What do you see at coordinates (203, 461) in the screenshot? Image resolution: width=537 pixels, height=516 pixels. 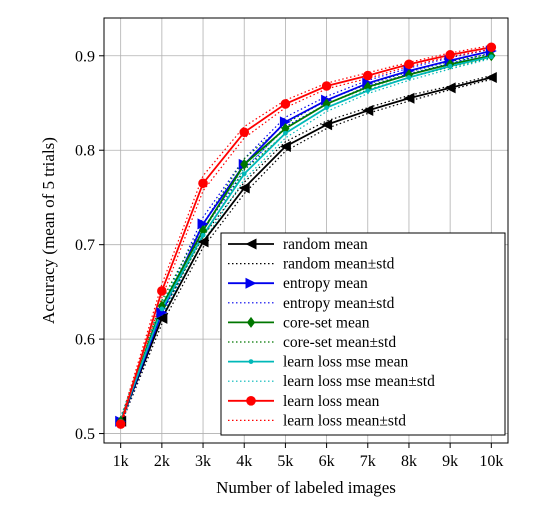 I see `x-tick-label: 3k` at bounding box center [203, 461].